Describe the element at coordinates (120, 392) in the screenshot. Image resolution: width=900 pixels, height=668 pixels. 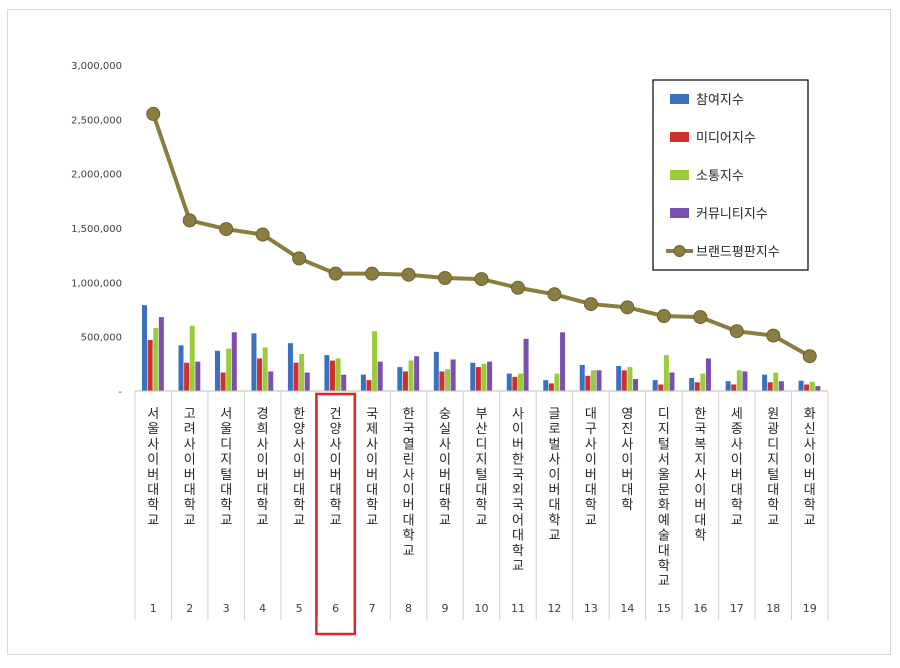
I see `y-tick-label: -` at that location.